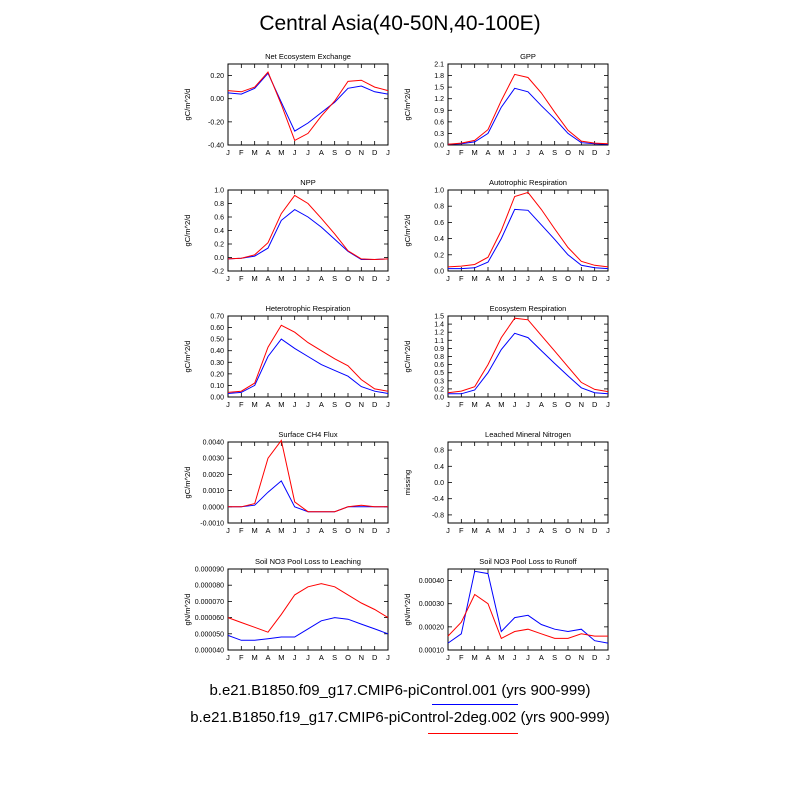 The image size is (800, 800). I want to click on y-tick-label: -0.2, so click(218, 272).